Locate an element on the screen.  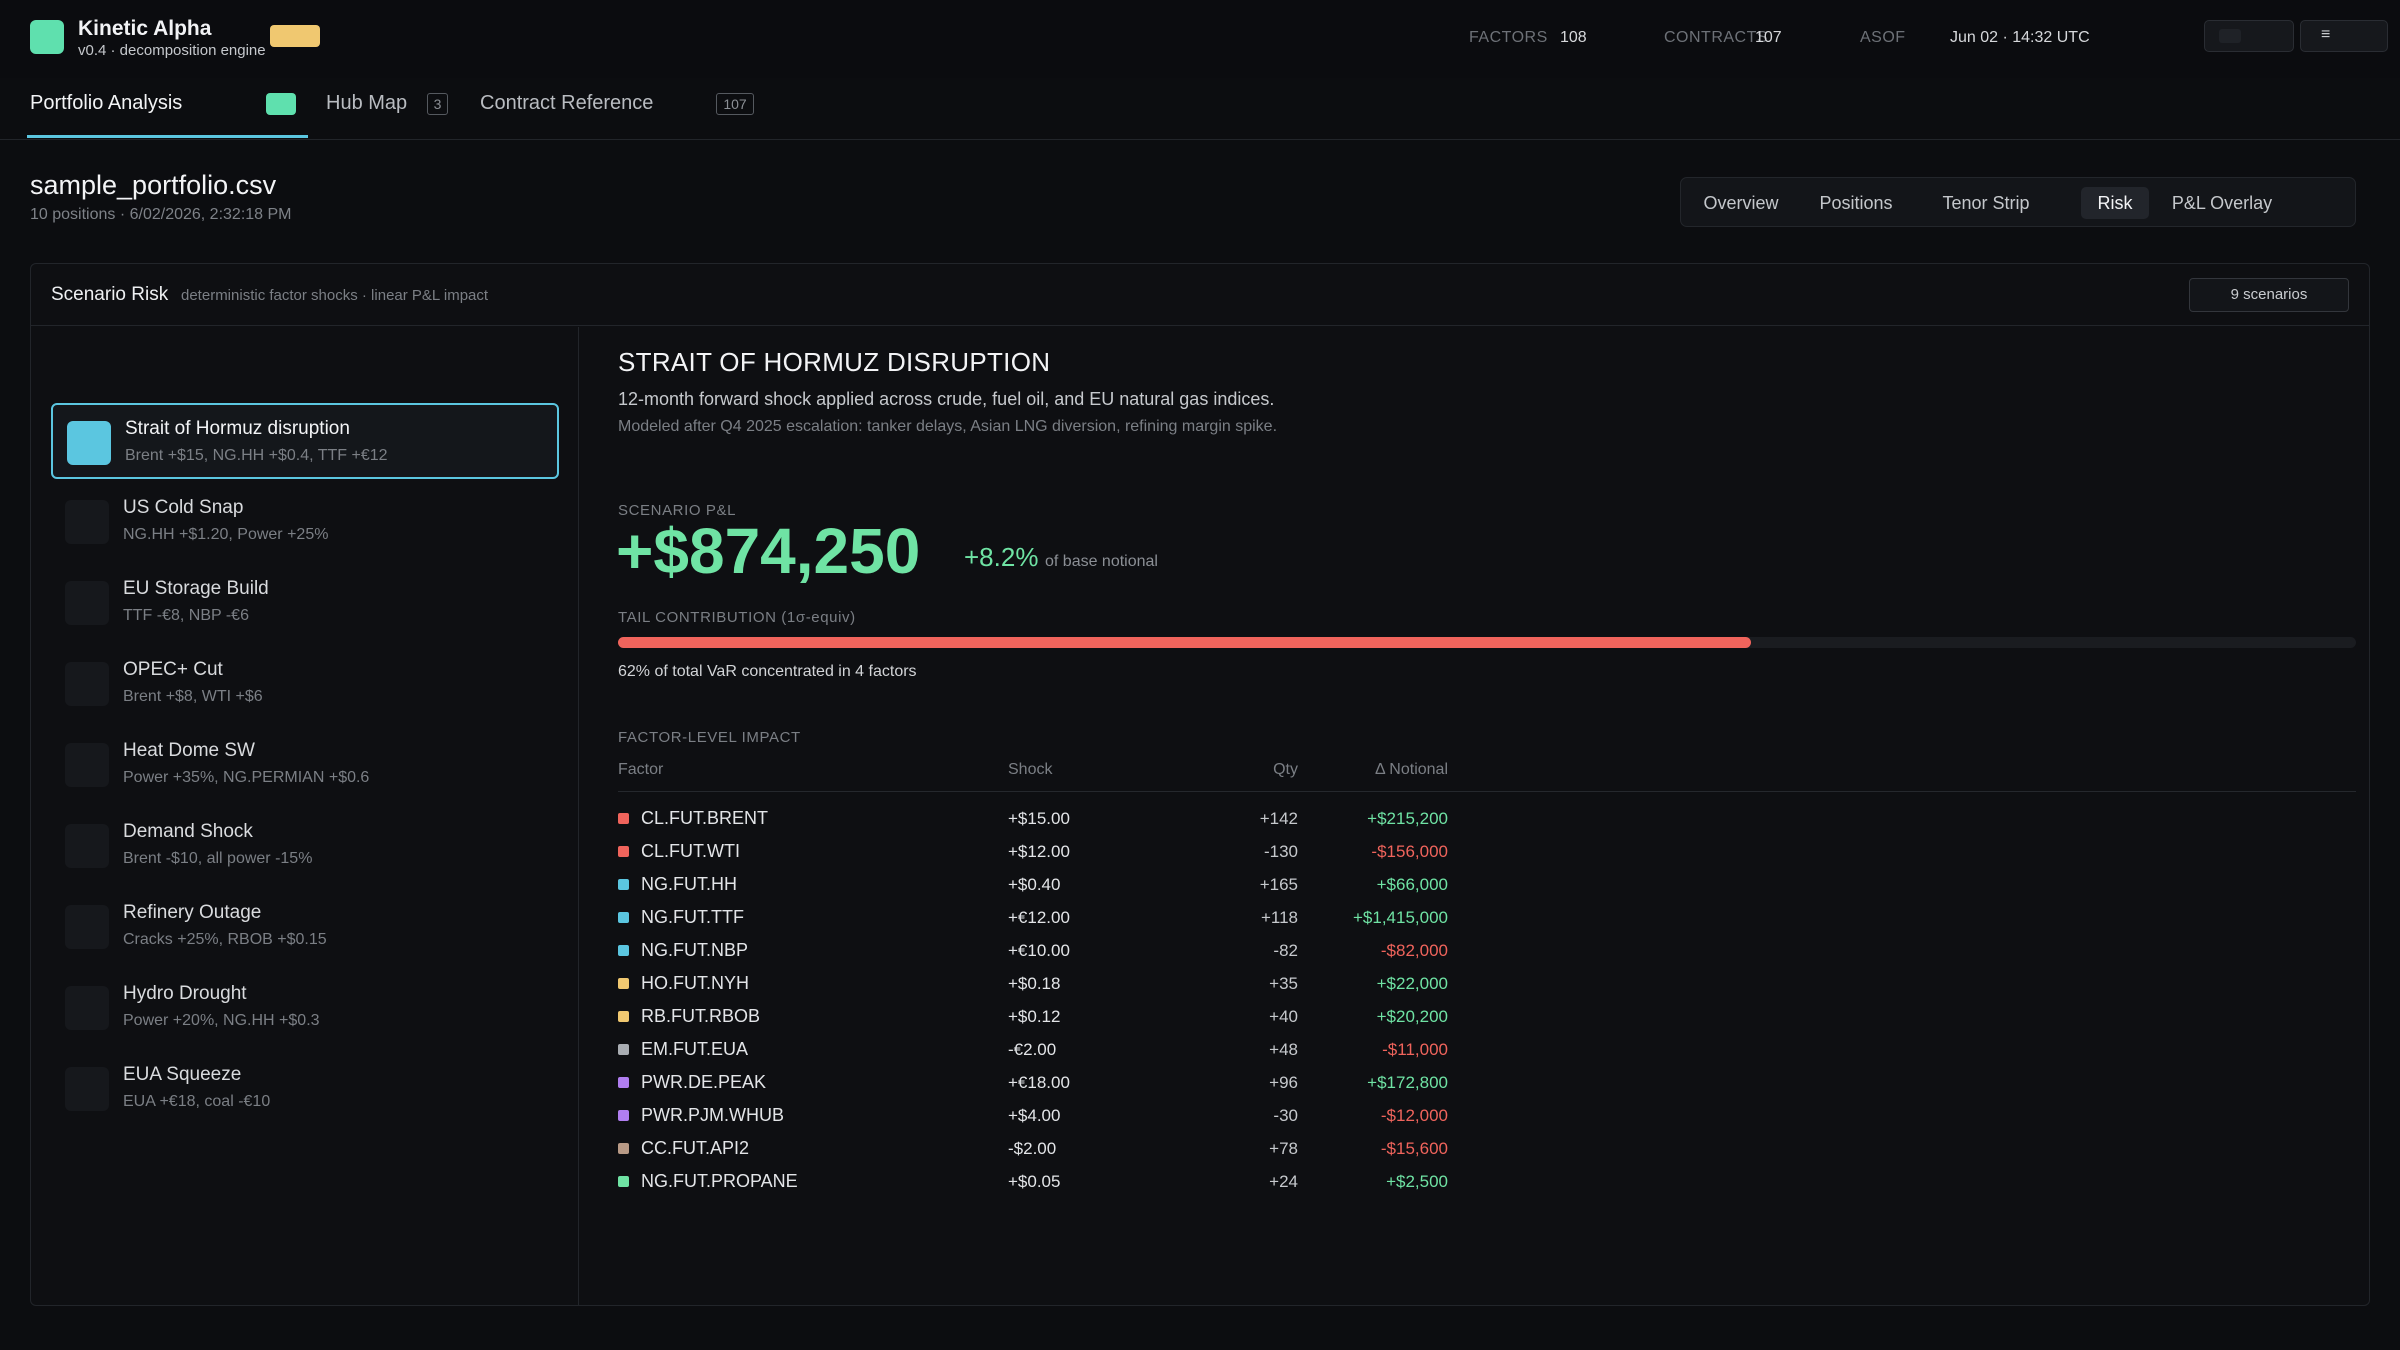
asof-label: ASOF is located at coordinates (1883, 37).